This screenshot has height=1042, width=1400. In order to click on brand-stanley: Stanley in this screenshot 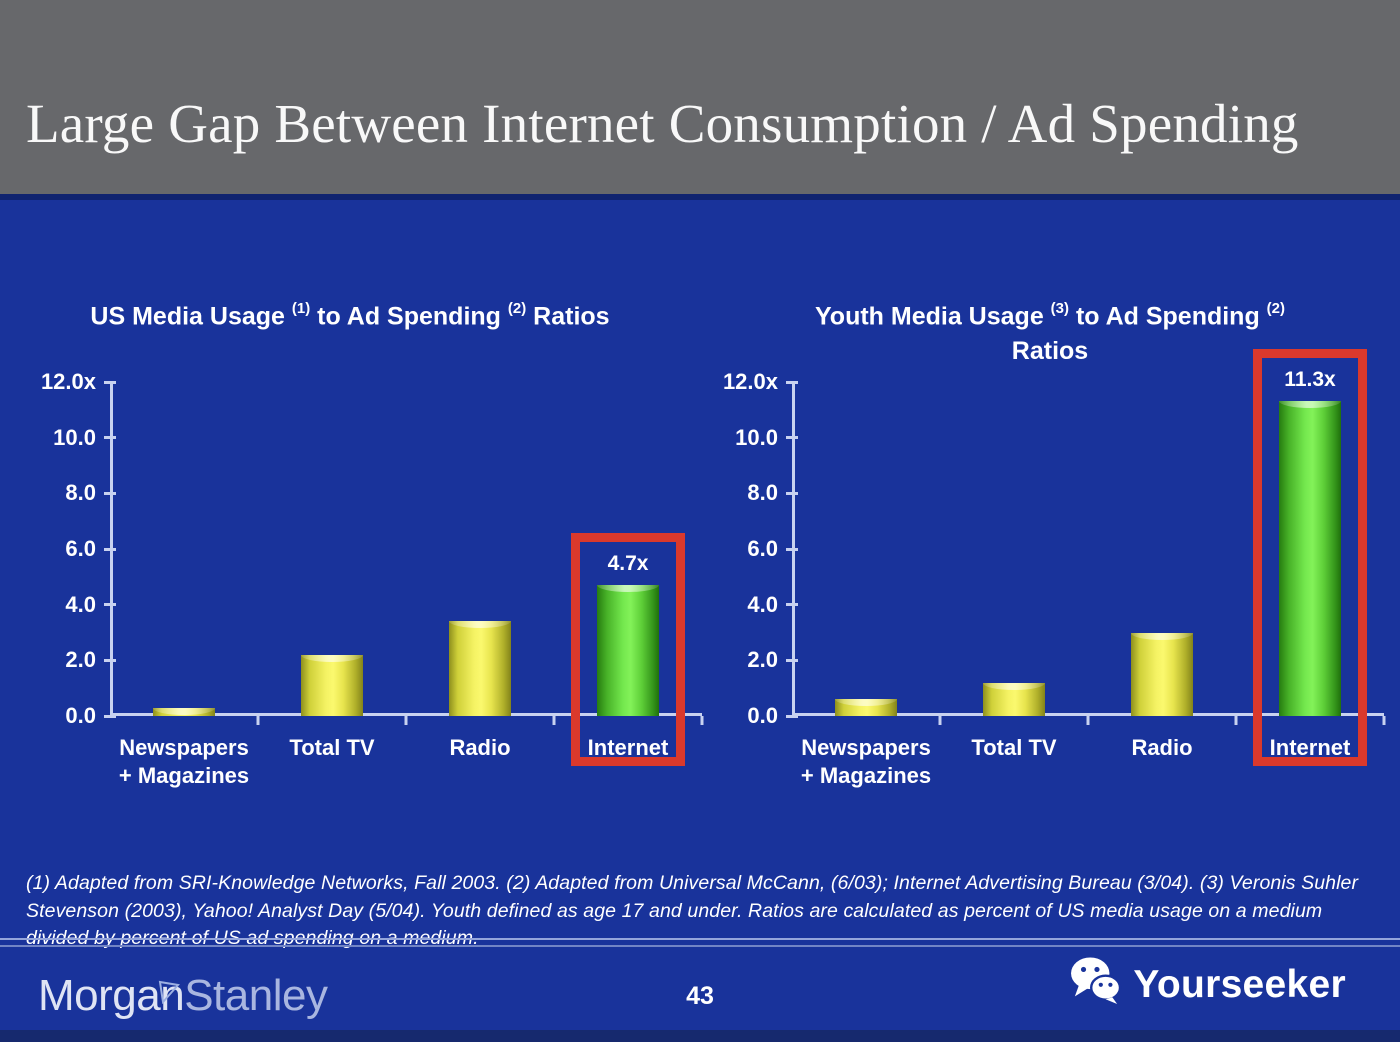, I will do `click(256, 995)`.